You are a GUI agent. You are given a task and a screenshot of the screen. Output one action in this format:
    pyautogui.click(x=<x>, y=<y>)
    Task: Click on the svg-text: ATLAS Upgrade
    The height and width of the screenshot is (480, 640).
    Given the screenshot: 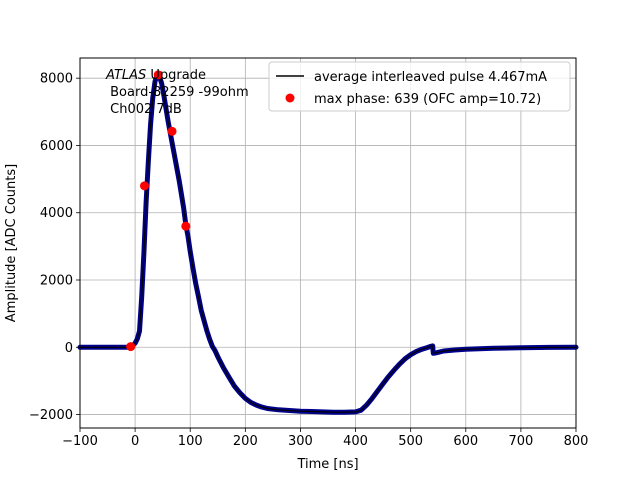 What is the action you would take?
    pyautogui.click(x=155, y=75)
    